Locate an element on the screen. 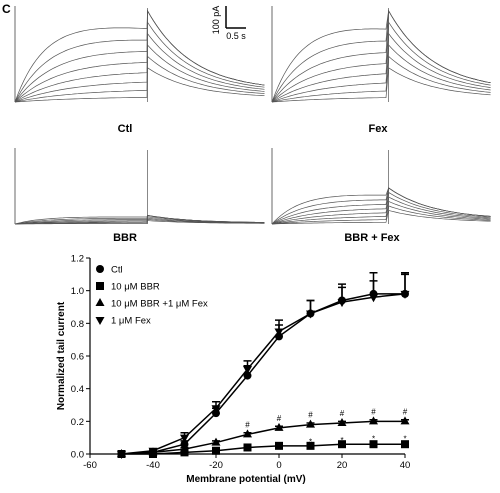 The width and height of the screenshot is (500, 493). legend-label: 1 μM Fex is located at coordinates (131, 321).